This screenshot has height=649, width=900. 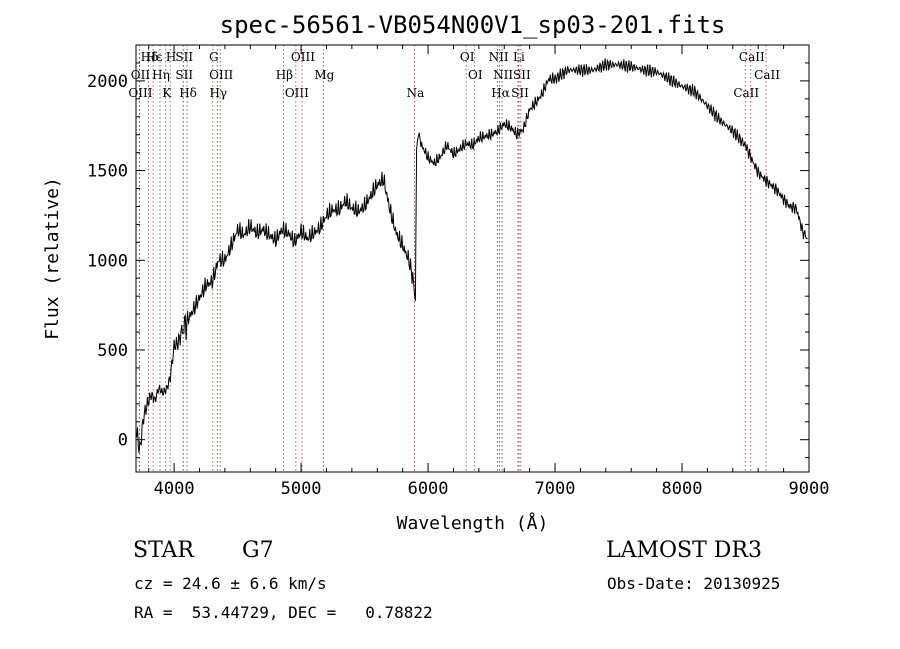 I want to click on subclass-label: G7, so click(x=258, y=550).